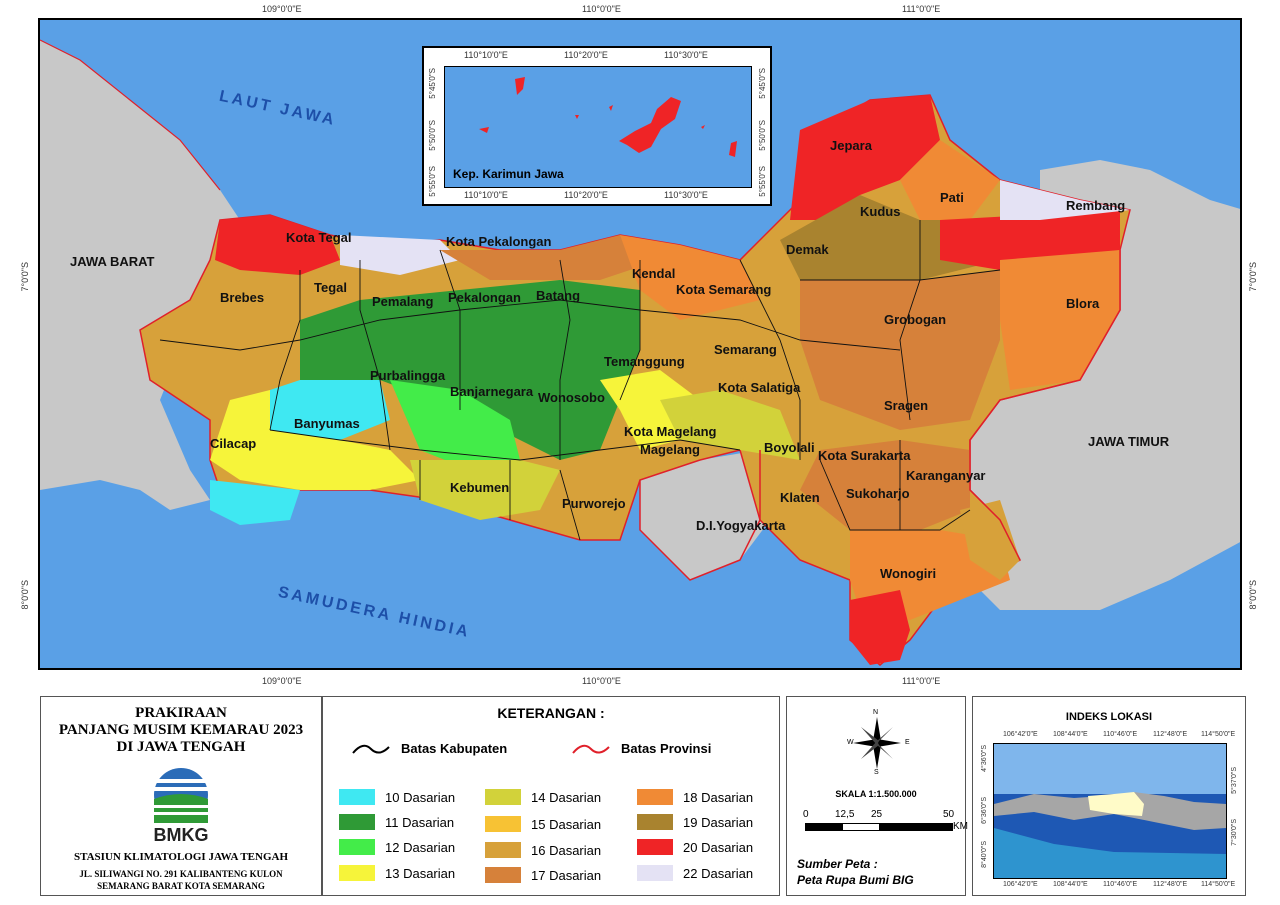  Describe the element at coordinates (1020, 884) in the screenshot. I see `index-bottom-tick: 106°42'0"E` at that location.